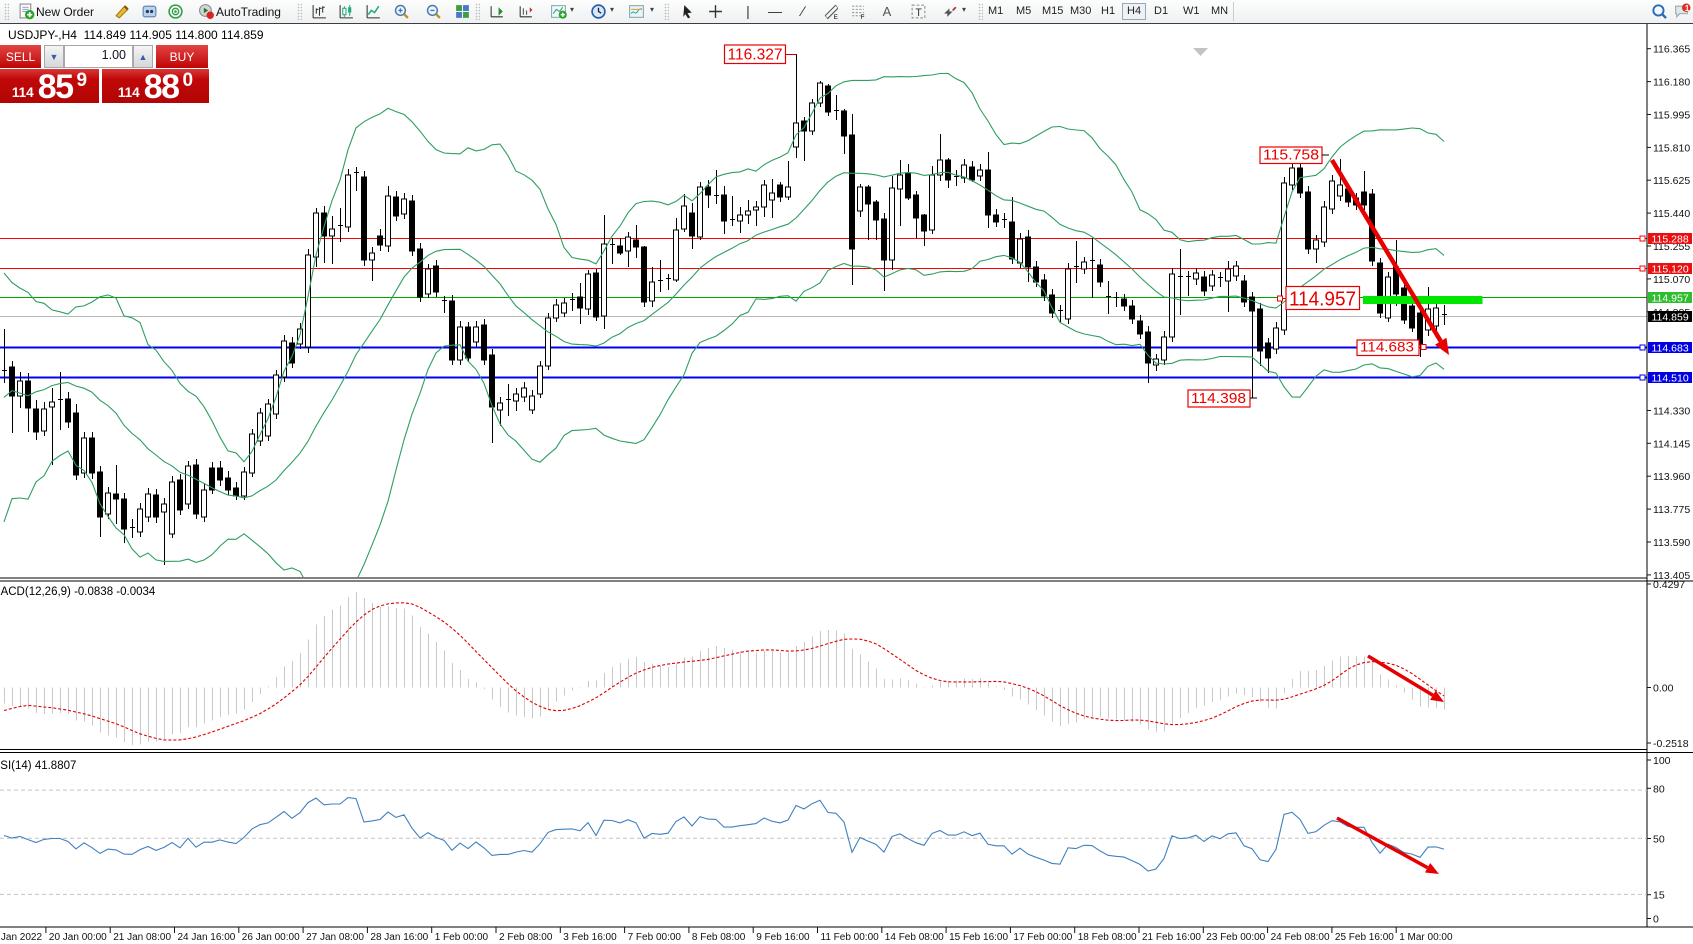 The width and height of the screenshot is (1693, 944). Describe the element at coordinates (1671, 576) in the screenshot. I see `svg-text: 113.405` at that location.